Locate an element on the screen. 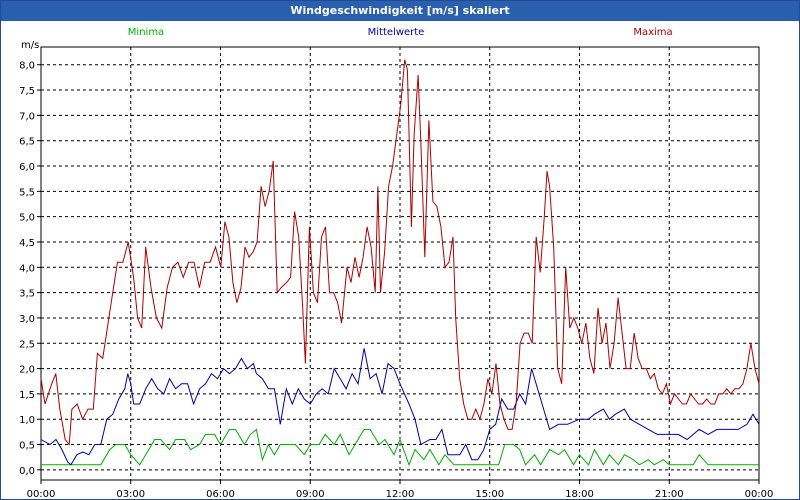  legend-minima: Minima is located at coordinates (146, 32).